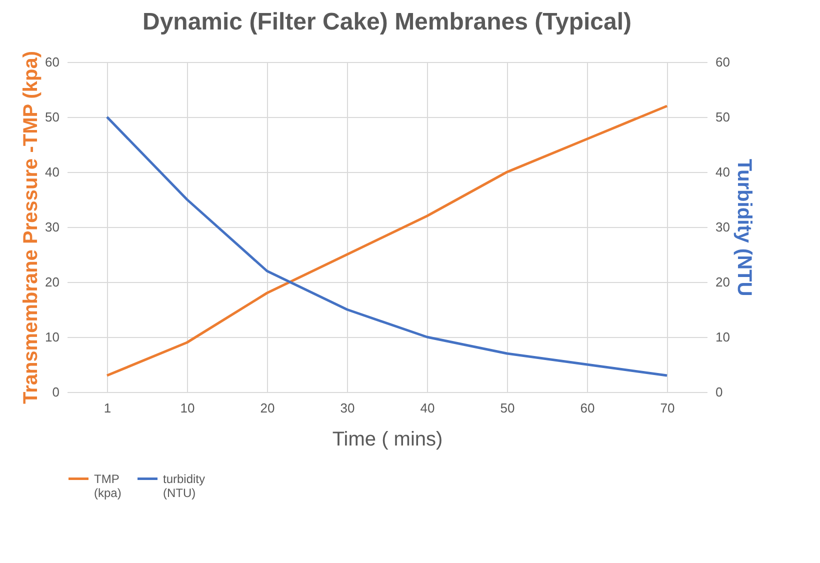 Image resolution: width=820 pixels, height=563 pixels. Describe the element at coordinates (507, 408) in the screenshot. I see `x-tick-label: 50` at that location.